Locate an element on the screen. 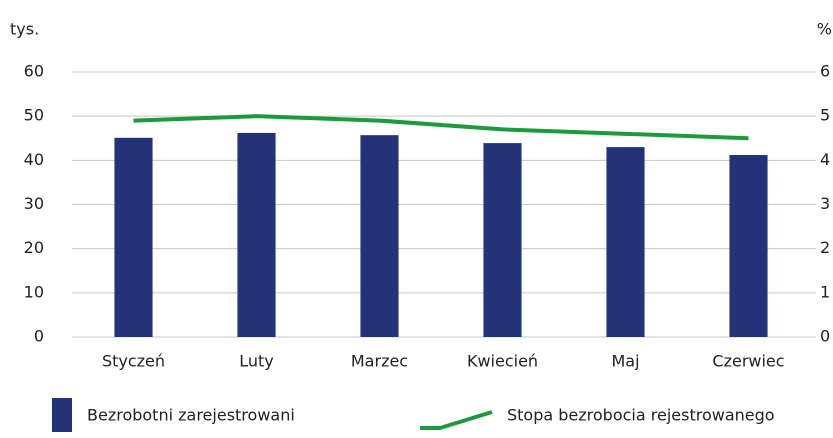 This screenshot has width=833, height=438. x-tick-label: Styczeń is located at coordinates (133, 361).